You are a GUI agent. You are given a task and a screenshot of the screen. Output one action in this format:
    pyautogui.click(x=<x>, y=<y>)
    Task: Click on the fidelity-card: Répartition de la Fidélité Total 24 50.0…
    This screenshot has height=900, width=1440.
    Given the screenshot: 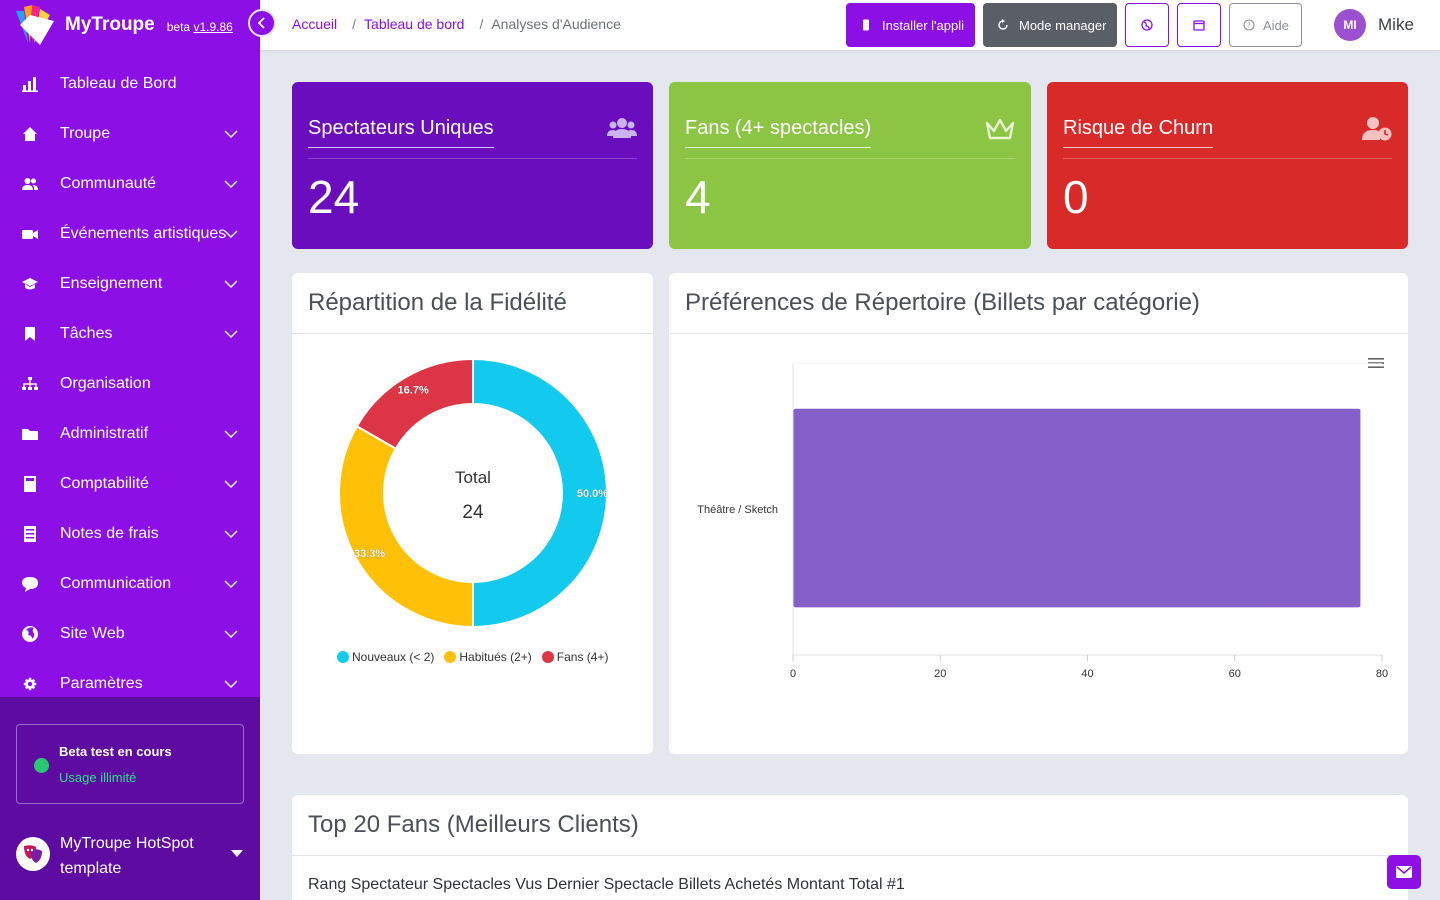 What is the action you would take?
    pyautogui.click(x=472, y=513)
    